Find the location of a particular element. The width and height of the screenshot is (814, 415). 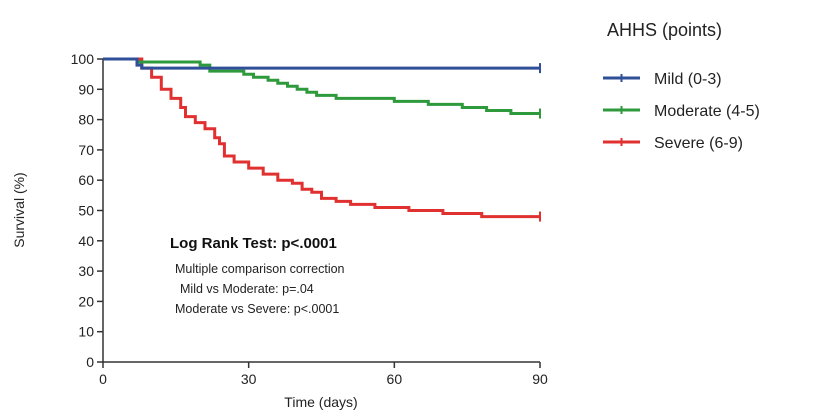

legend: Mild (0-3) Moderate (4-5) Severe (6-9) is located at coordinates (681, 111).